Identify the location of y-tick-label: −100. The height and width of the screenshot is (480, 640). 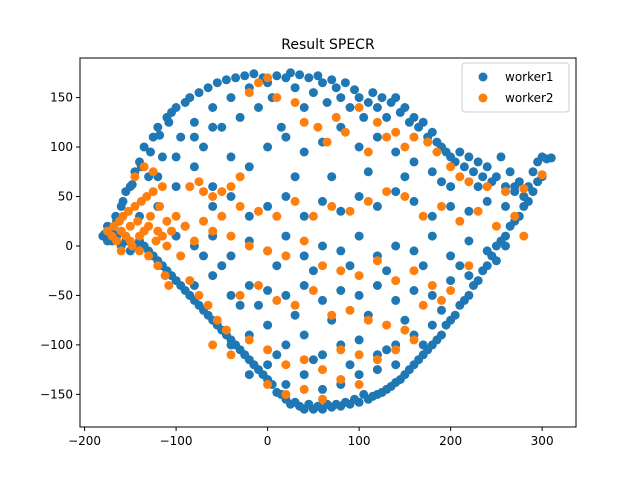
(56, 345).